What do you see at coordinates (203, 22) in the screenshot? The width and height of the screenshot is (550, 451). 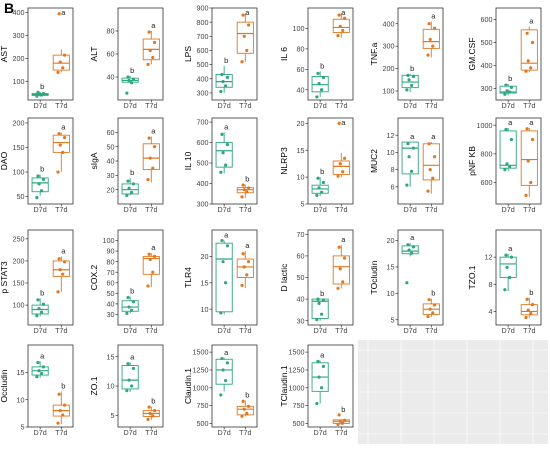 I see `y-tick-label: 800` at bounding box center [203, 22].